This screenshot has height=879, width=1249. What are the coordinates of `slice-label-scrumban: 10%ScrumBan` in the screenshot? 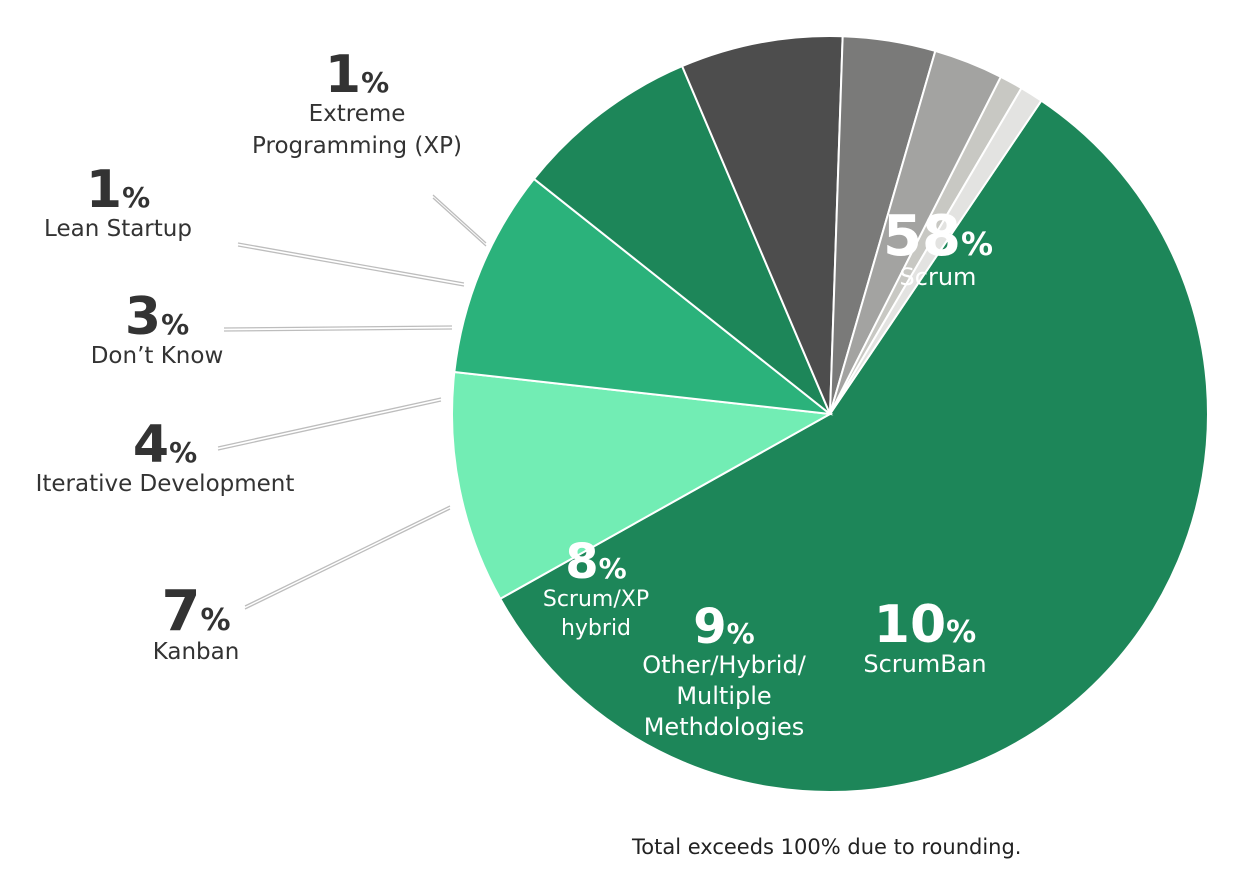 It's located at (924, 636).